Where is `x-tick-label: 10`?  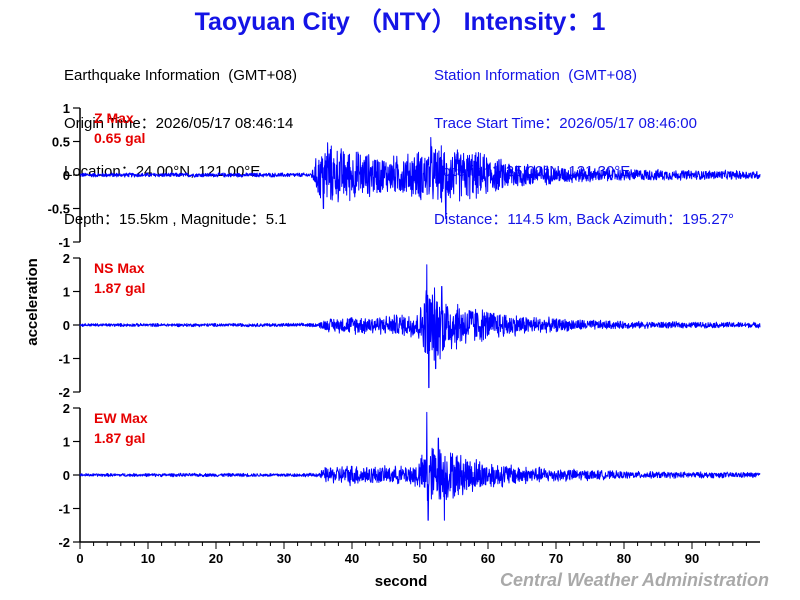
x-tick-label: 10 is located at coordinates (148, 558).